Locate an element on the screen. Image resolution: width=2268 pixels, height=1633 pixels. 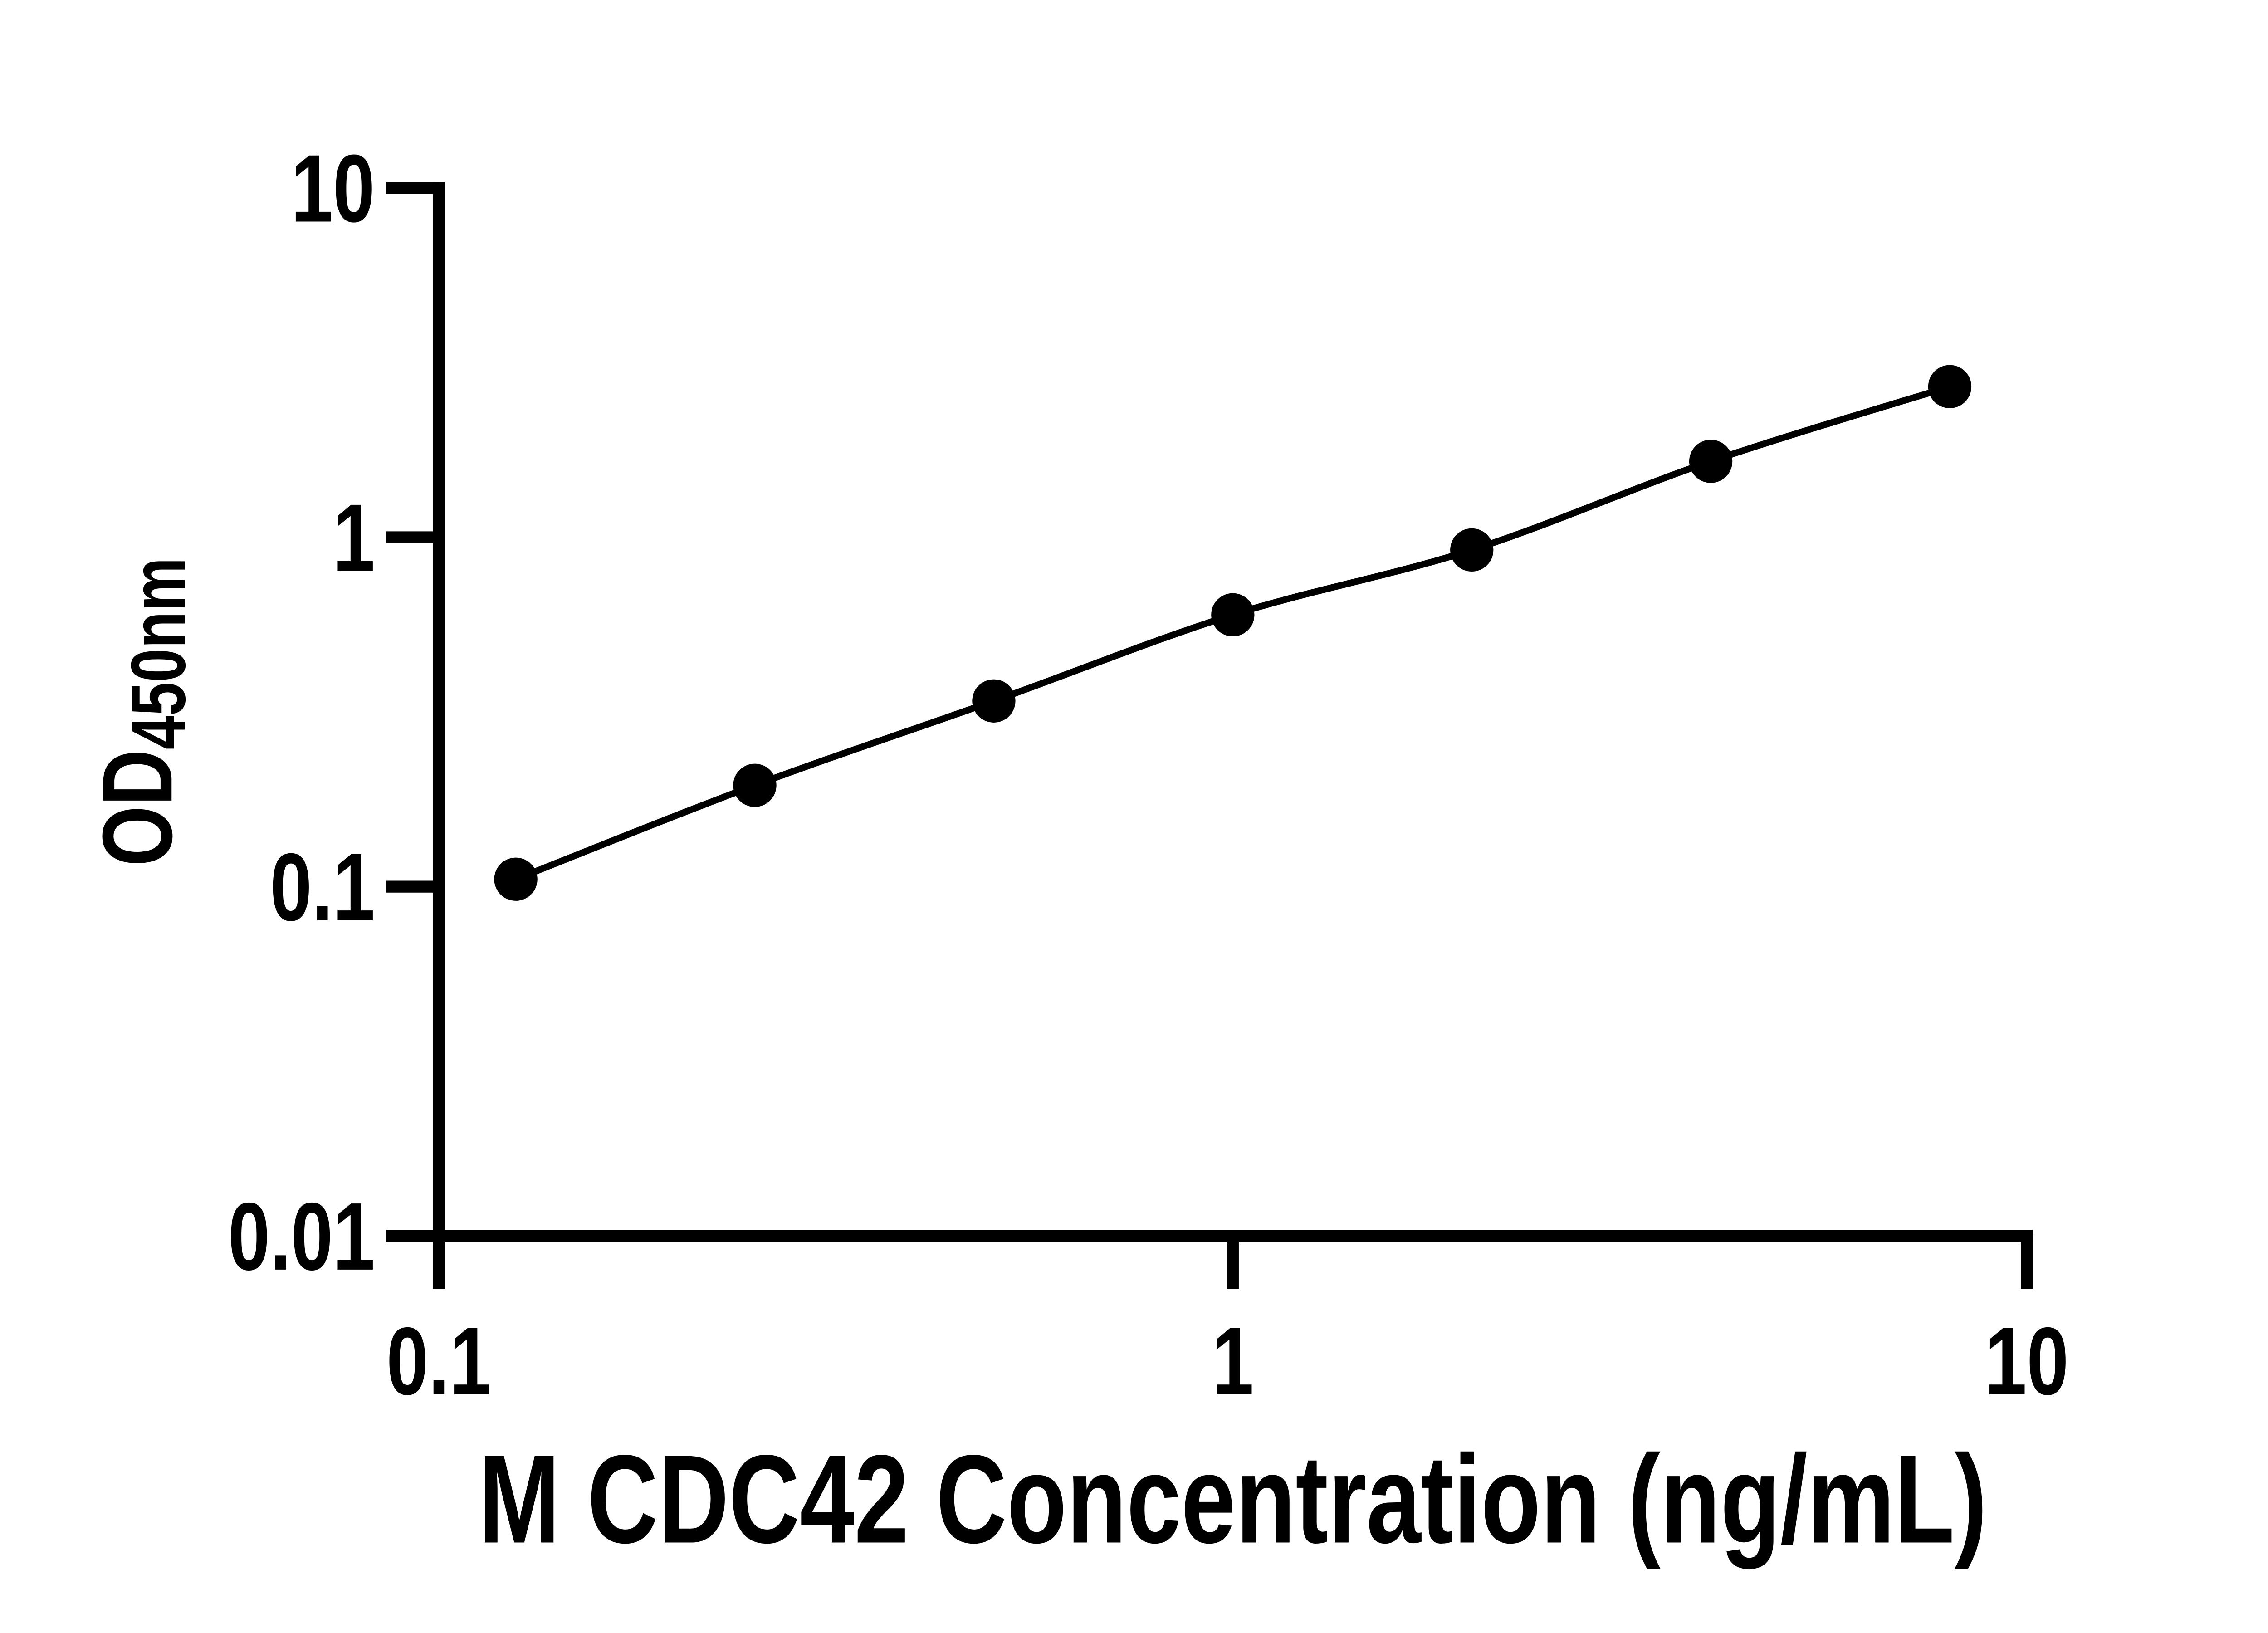
y-axis-title: OD450nm is located at coordinates (141, 711).